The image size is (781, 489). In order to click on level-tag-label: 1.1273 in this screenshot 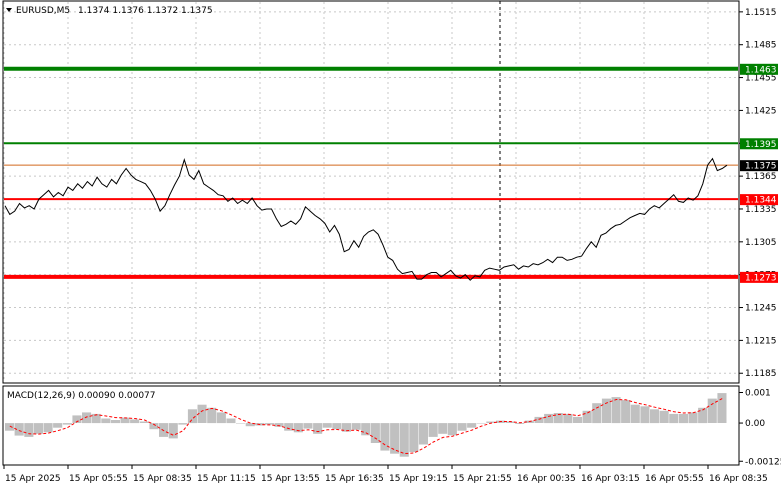, I will do `click(761, 278)`.